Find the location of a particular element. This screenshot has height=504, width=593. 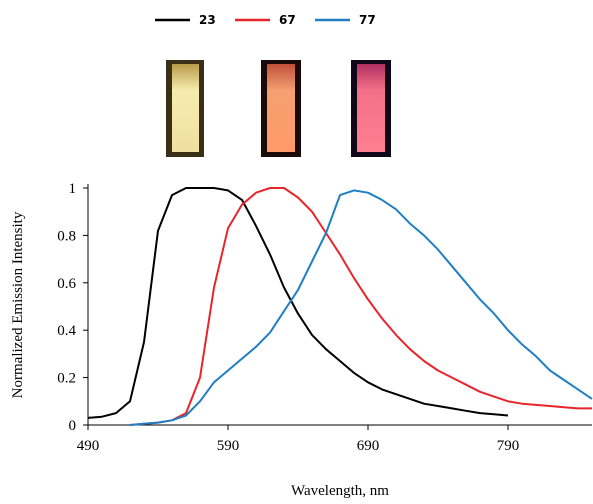

legend: 23 67 77 is located at coordinates (265, 20).